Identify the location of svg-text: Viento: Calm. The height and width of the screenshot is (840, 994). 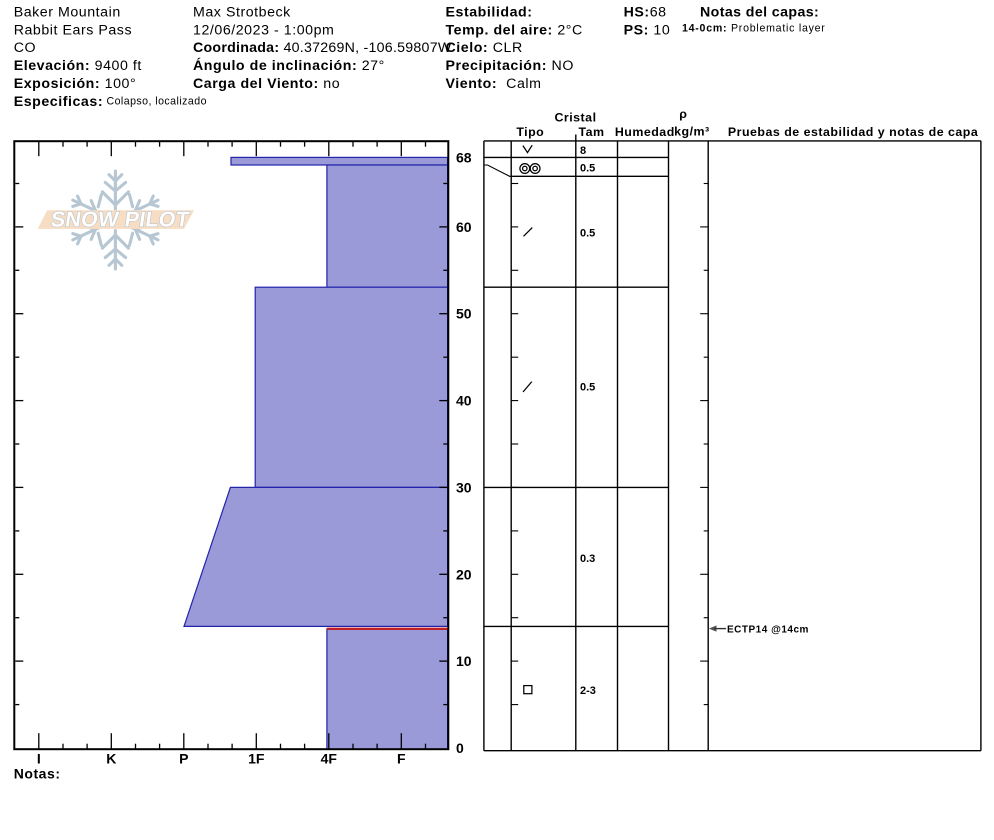
(494, 84).